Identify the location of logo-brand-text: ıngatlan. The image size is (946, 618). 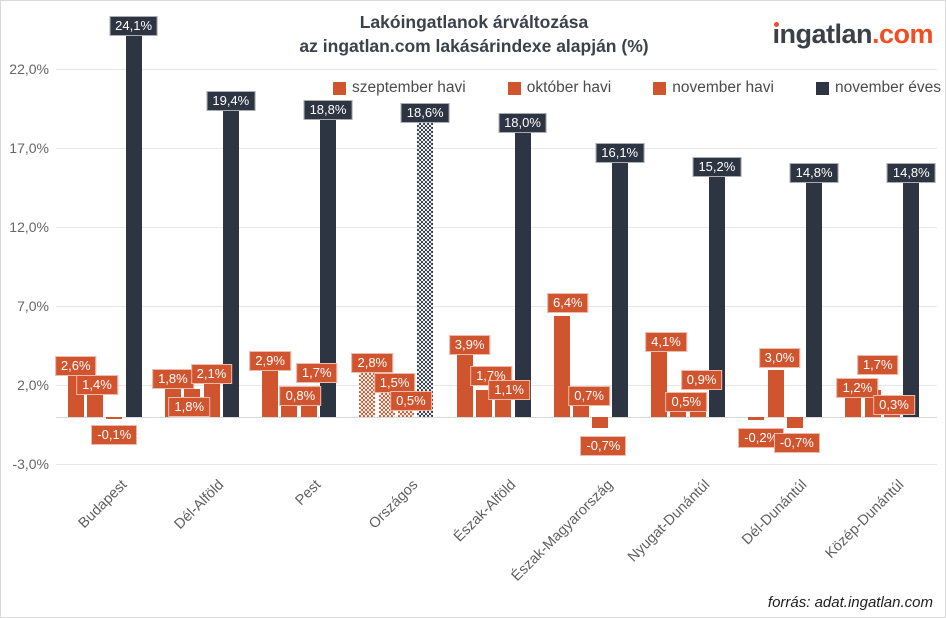
(822, 34).